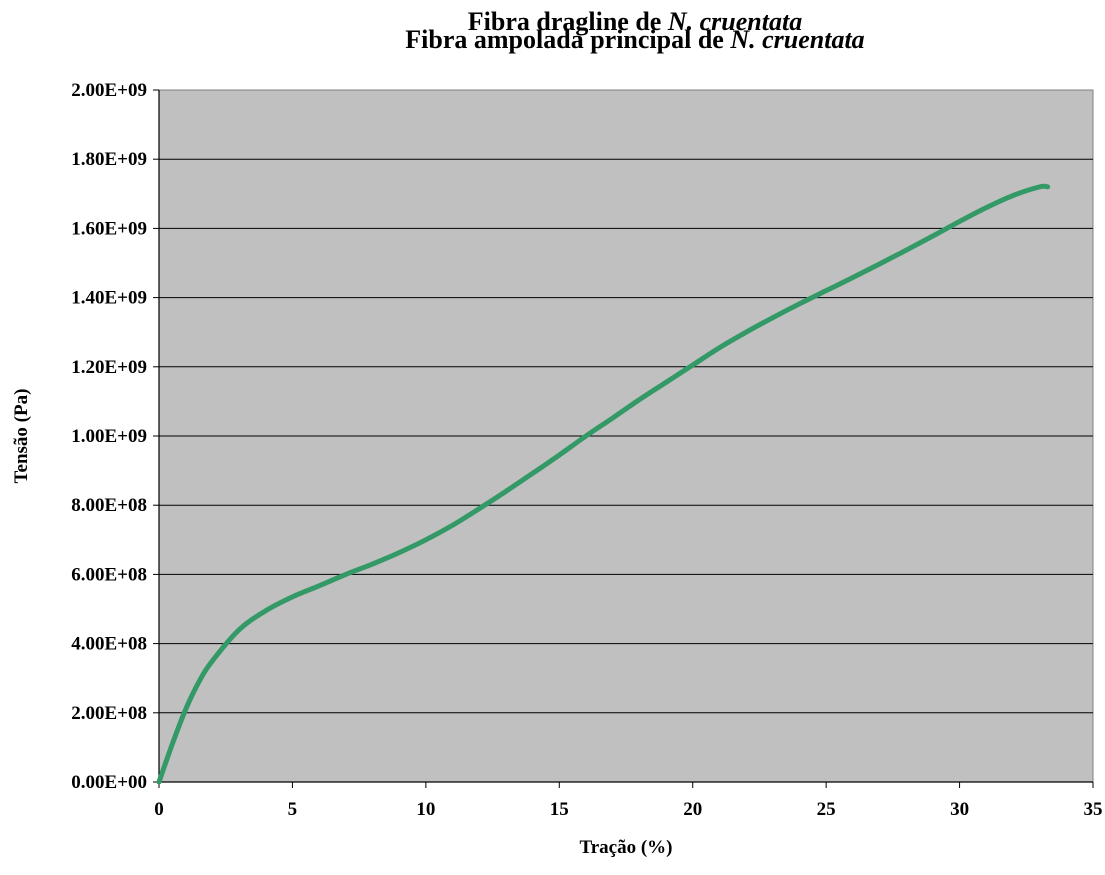 Image resolution: width=1105 pixels, height=875 pixels. I want to click on x-tick-label: 20, so click(692, 809).